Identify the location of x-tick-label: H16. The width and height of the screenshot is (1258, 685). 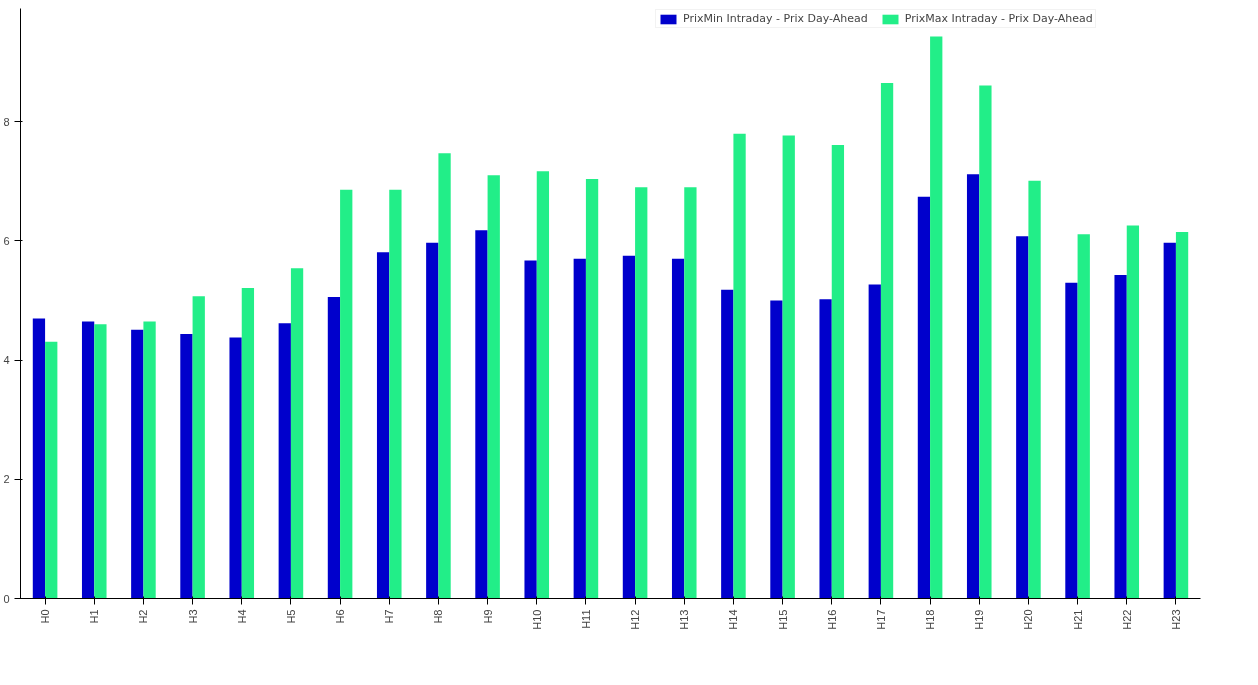
(831, 619).